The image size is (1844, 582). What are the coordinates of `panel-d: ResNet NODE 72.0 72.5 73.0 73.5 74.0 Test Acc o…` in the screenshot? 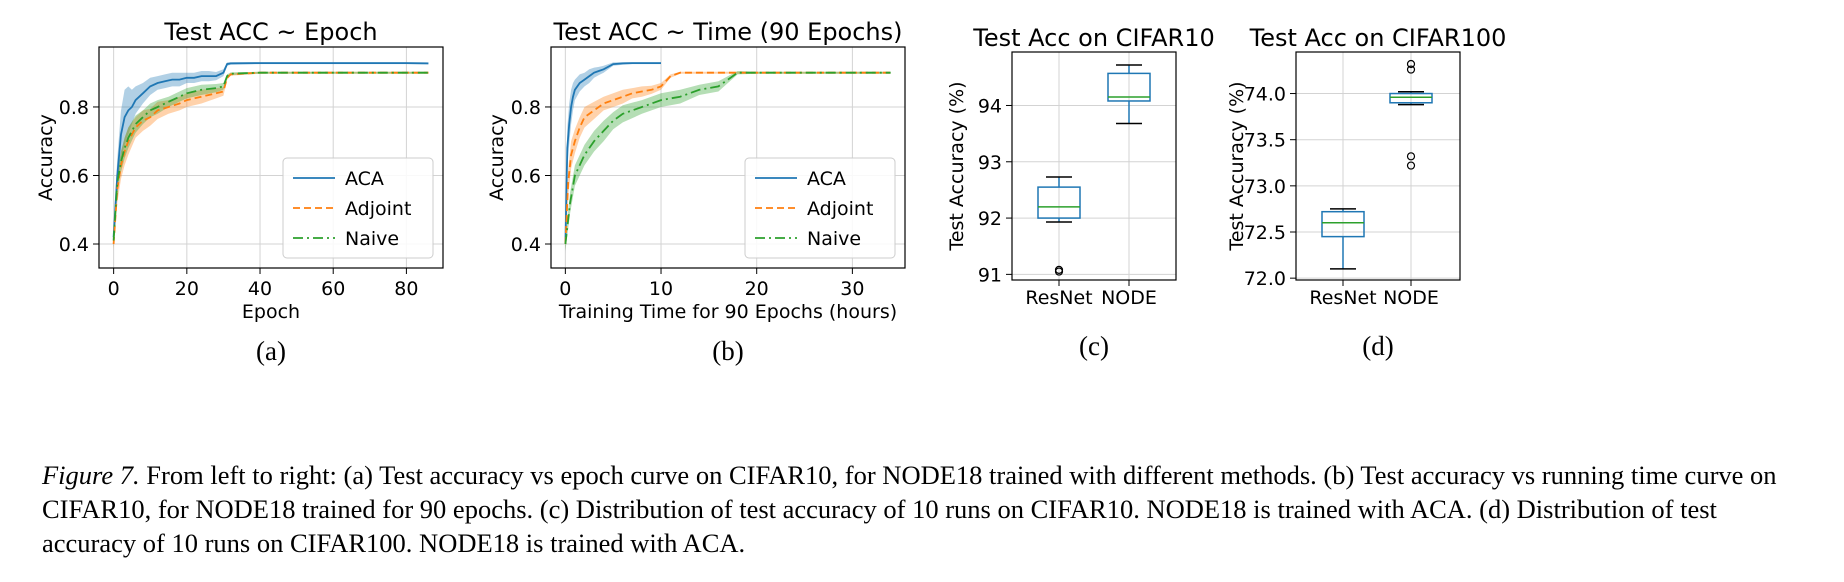 It's located at (1366, 192).